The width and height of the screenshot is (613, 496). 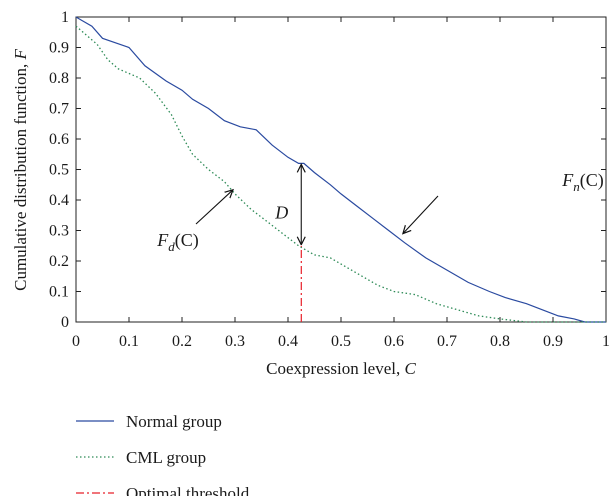 I want to click on y-tick-label: 0.8, so click(x=59, y=78).